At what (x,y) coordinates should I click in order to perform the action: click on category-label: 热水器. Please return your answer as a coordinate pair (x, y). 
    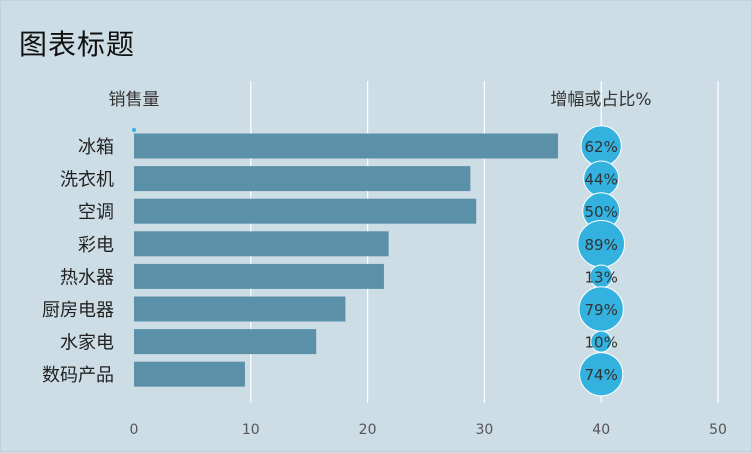
    Looking at the image, I should click on (87, 277).